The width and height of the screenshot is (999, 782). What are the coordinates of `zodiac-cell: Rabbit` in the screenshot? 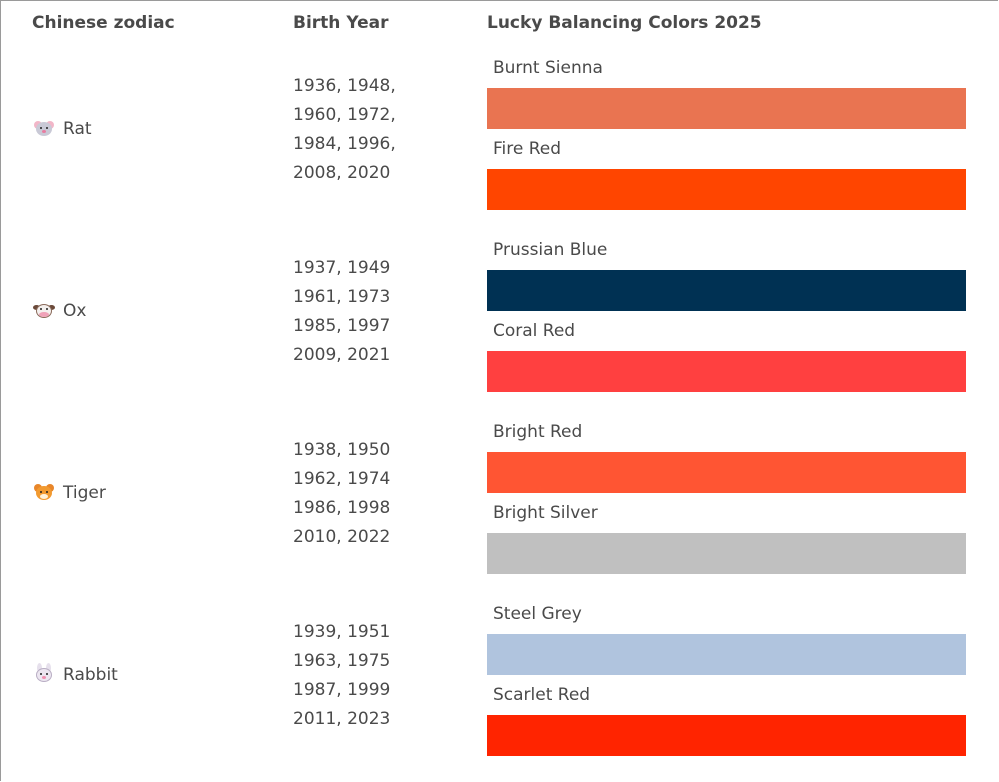 It's located at (76, 674).